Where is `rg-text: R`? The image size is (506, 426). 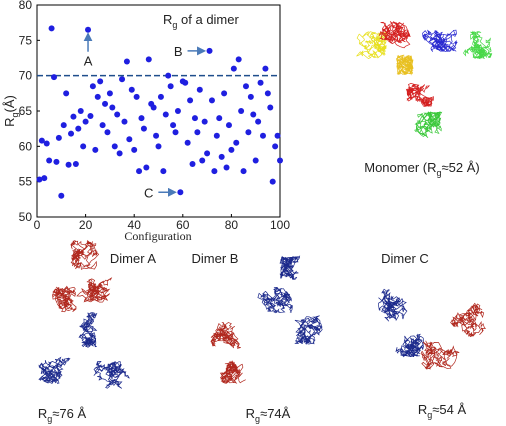 rg-text: R is located at coordinates (250, 413).